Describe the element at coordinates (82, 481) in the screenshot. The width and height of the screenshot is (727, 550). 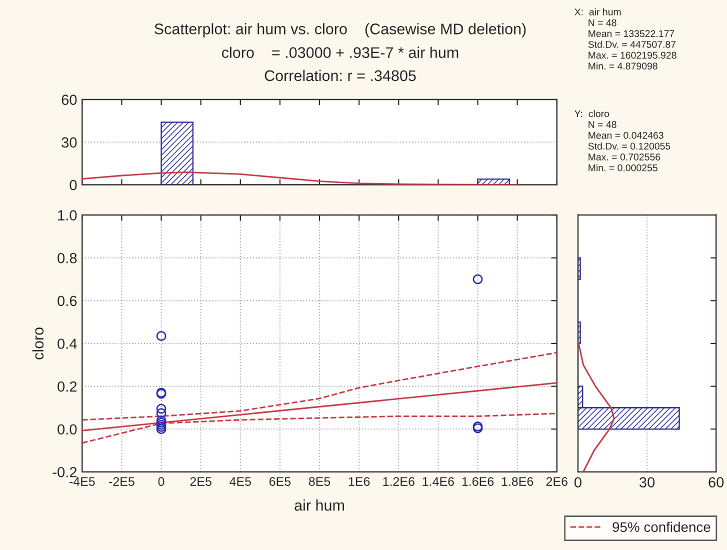
I see `x-tick-label: -4E5` at that location.